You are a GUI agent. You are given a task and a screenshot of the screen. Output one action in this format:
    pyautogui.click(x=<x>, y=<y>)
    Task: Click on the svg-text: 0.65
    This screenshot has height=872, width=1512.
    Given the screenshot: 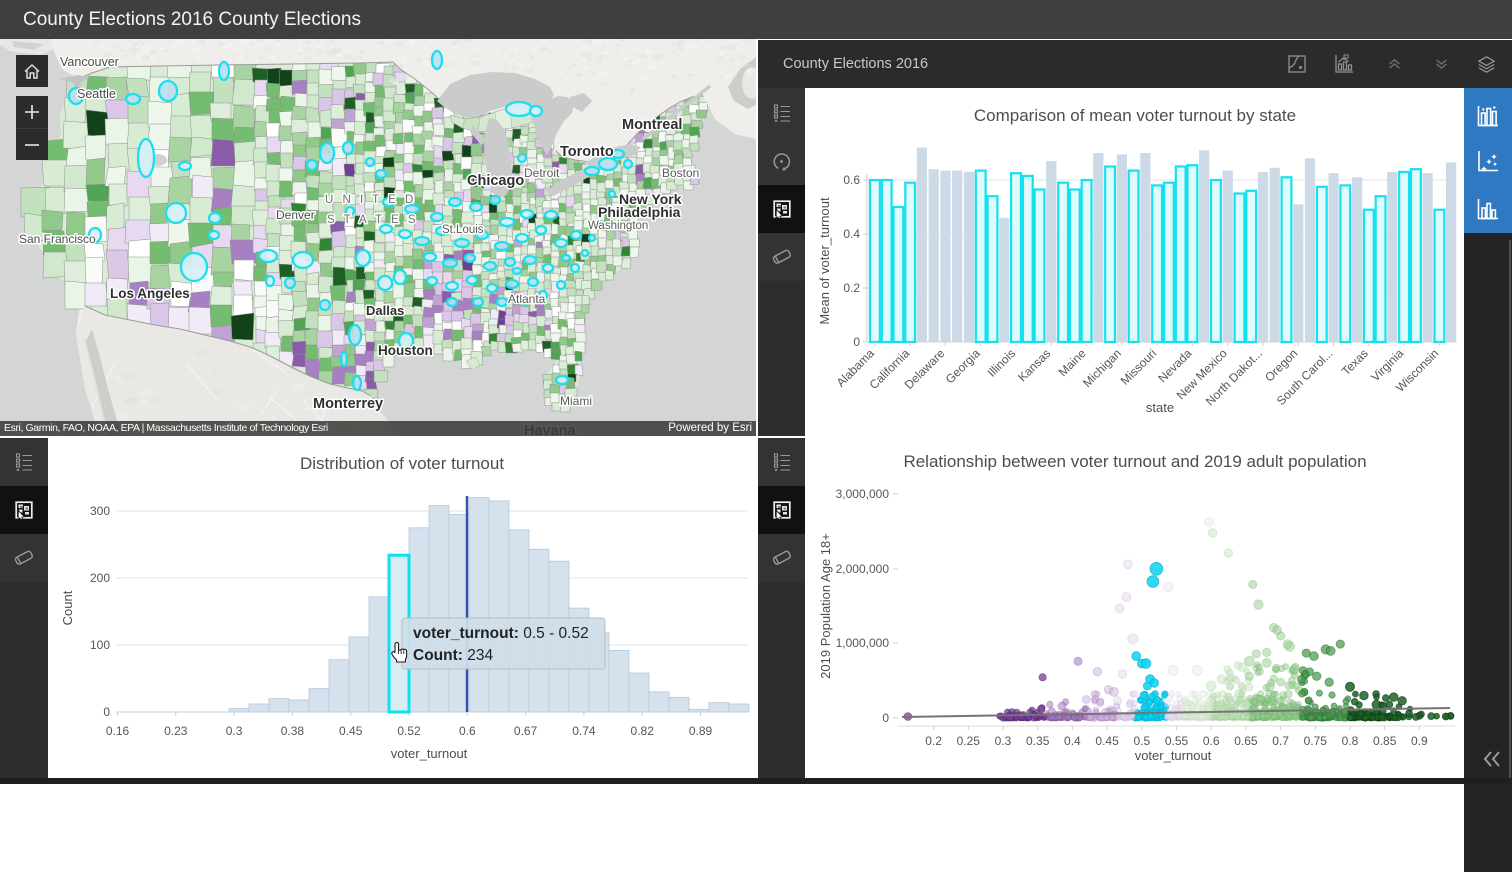 What is the action you would take?
    pyautogui.click(x=1246, y=741)
    